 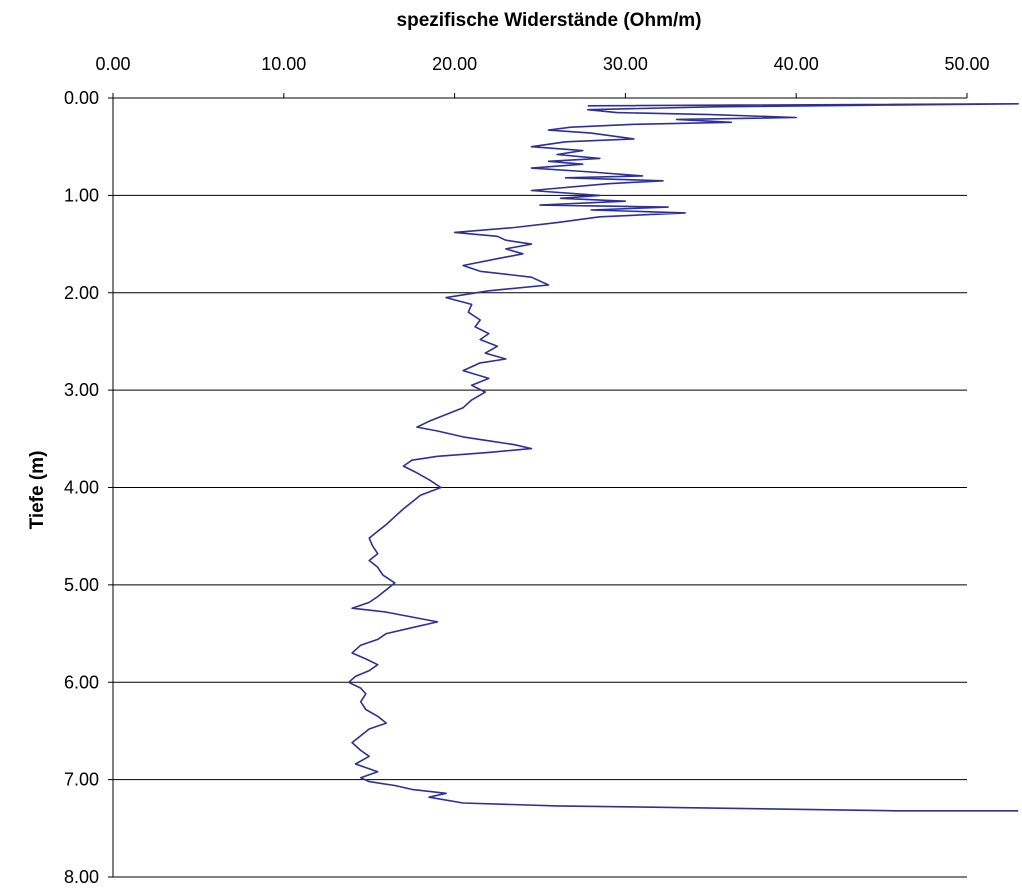 I want to click on y-tick-label: 7.00, so click(x=81, y=780).